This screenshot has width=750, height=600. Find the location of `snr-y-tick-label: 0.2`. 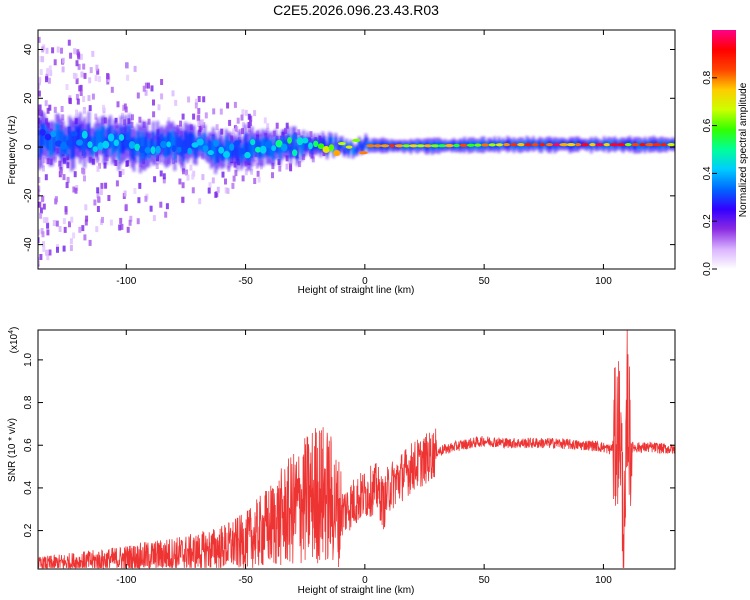

snr-y-tick-label: 0.2 is located at coordinates (28, 530).